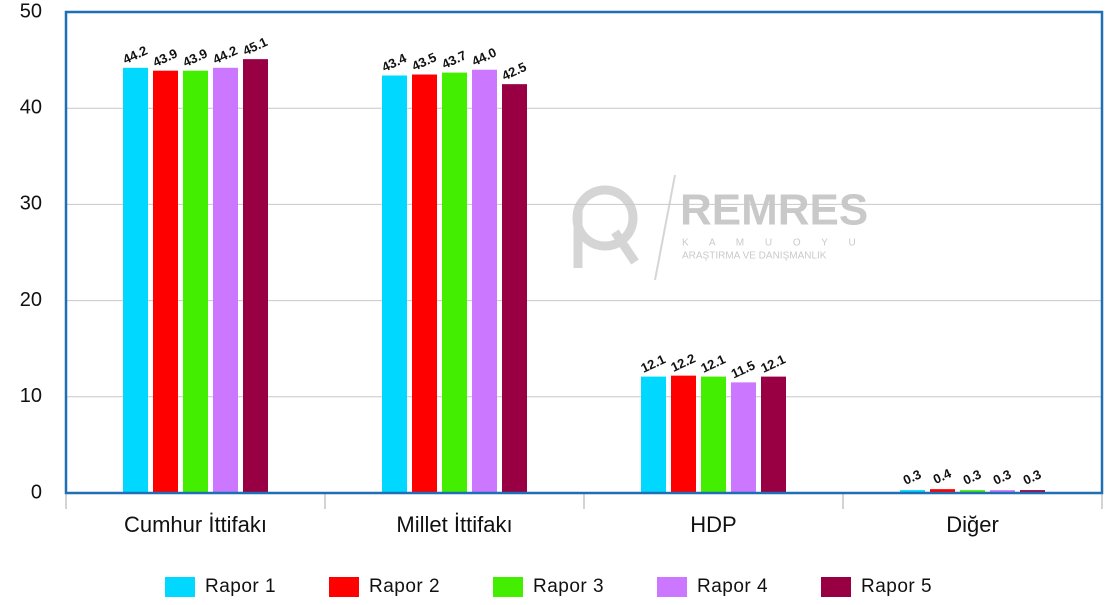 The height and width of the screenshot is (605, 1107). What do you see at coordinates (713, 524) in the screenshot?
I see `x-tick-label: HDP` at bounding box center [713, 524].